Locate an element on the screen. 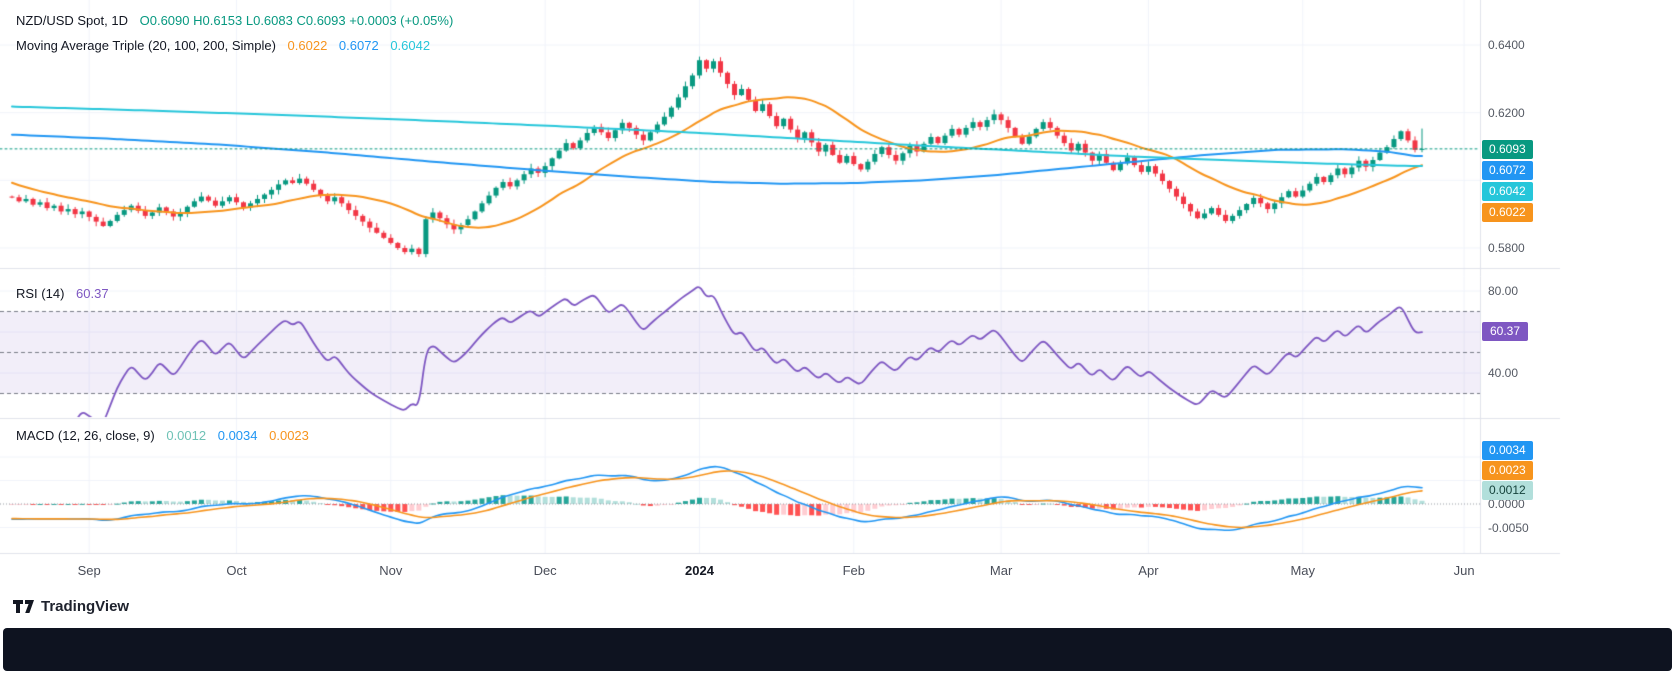 The image size is (1675, 674). last-price-badge: 0.6093 is located at coordinates (1507, 149).